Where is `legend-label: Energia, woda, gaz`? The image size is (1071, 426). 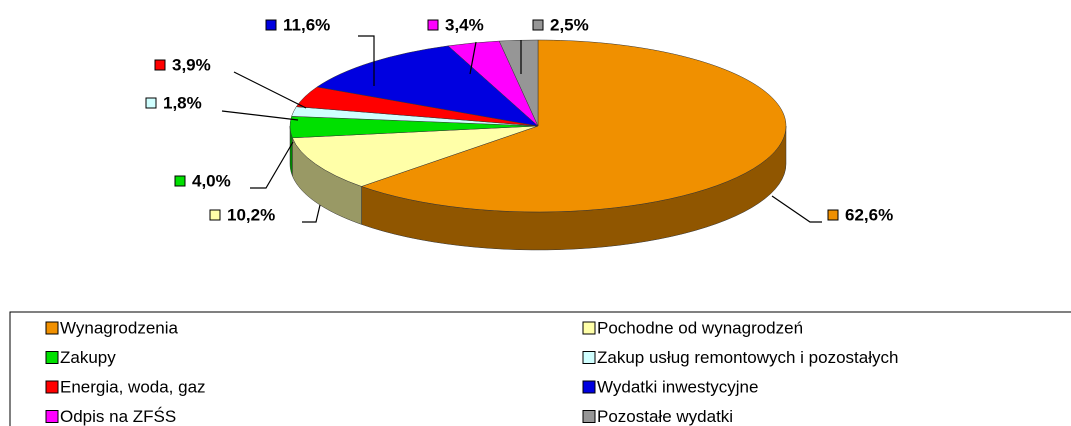
legend-label: Energia, woda, gaz is located at coordinates (133, 386).